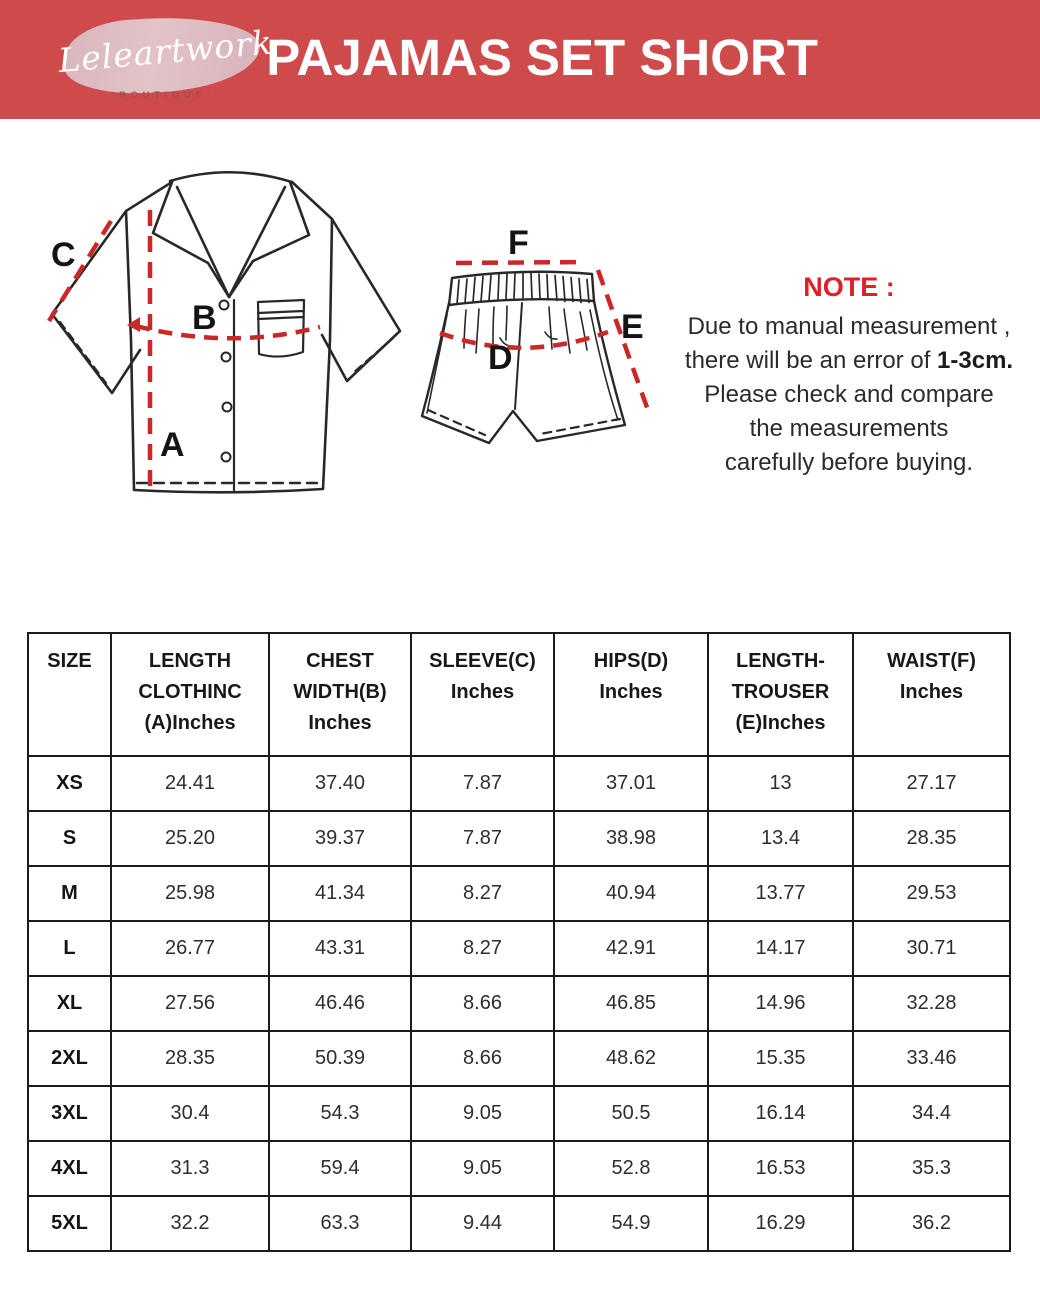  What do you see at coordinates (340, 783) in the screenshot?
I see `measurement-value-cell: 37.40` at bounding box center [340, 783].